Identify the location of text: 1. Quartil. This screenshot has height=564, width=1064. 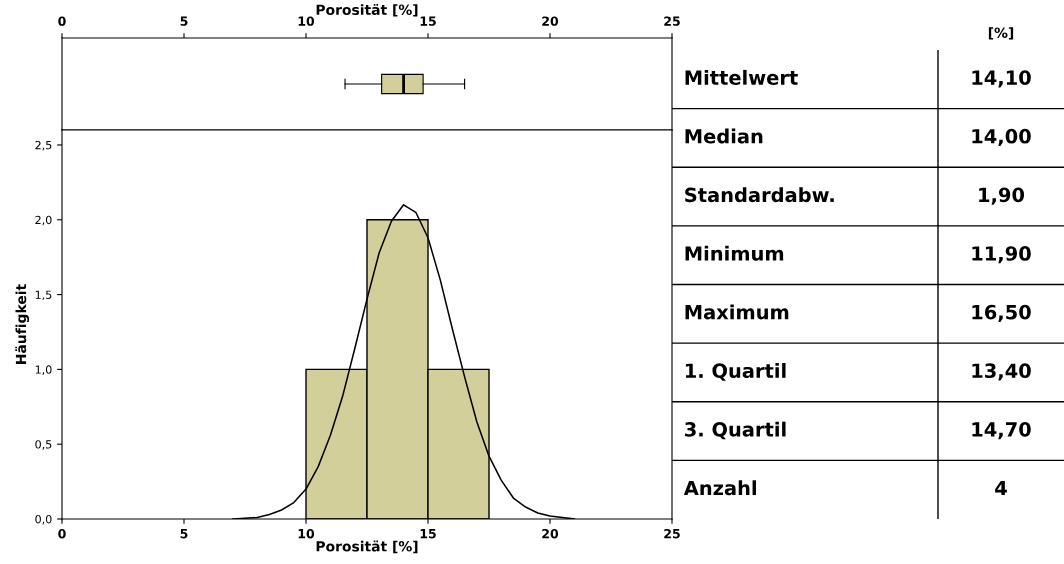
(735, 372).